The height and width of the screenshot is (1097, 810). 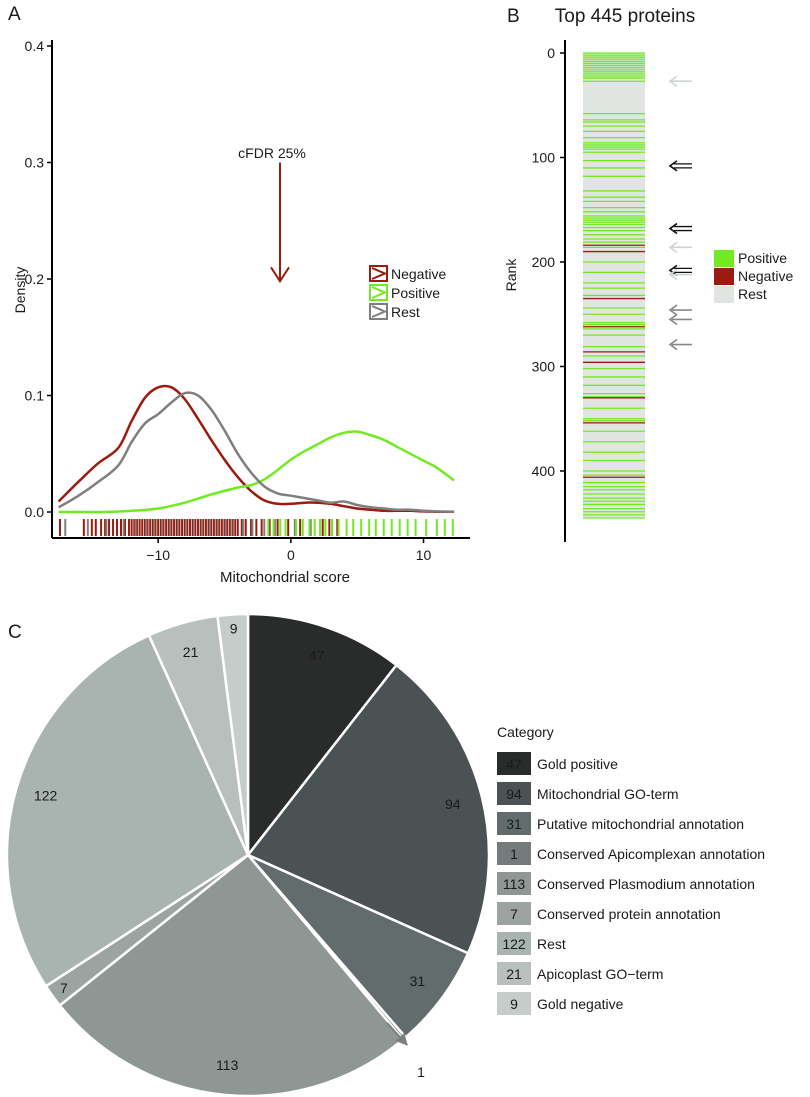 What do you see at coordinates (511, 275) in the screenshot?
I see `panel-b-y-label: Rank` at bounding box center [511, 275].